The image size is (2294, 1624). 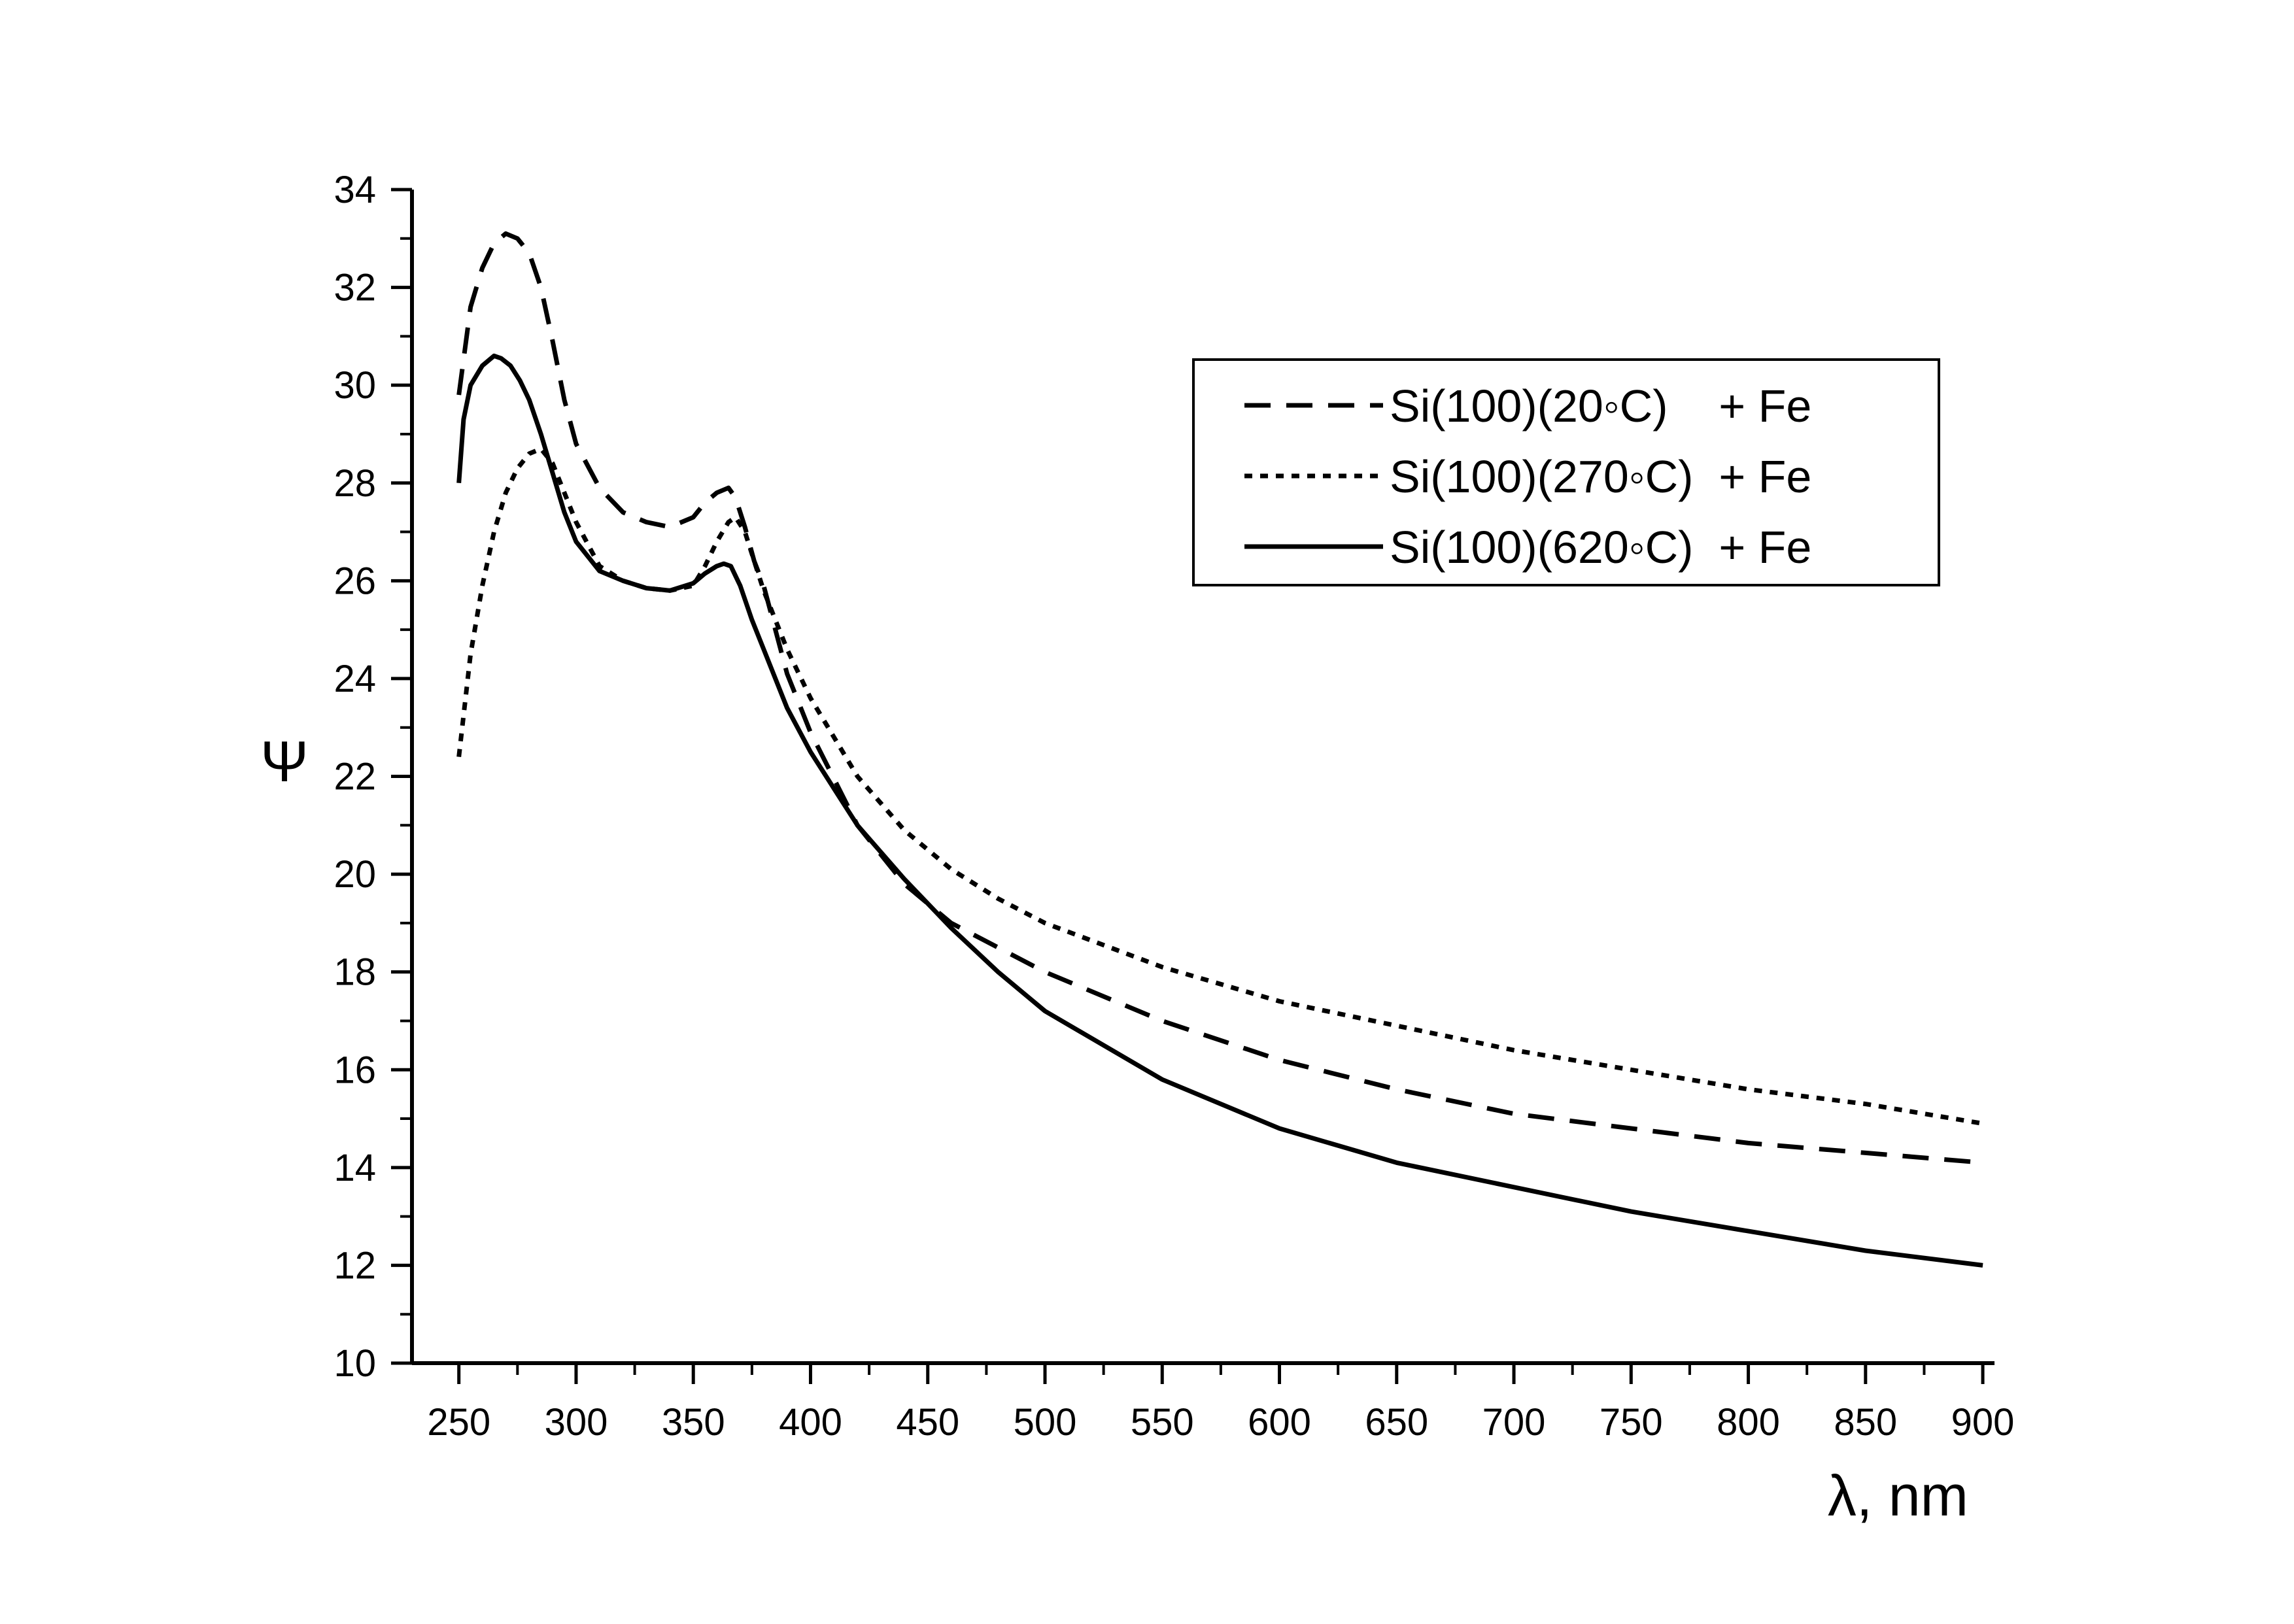 I want to click on y-axis-title: Ψ, so click(x=284, y=761).